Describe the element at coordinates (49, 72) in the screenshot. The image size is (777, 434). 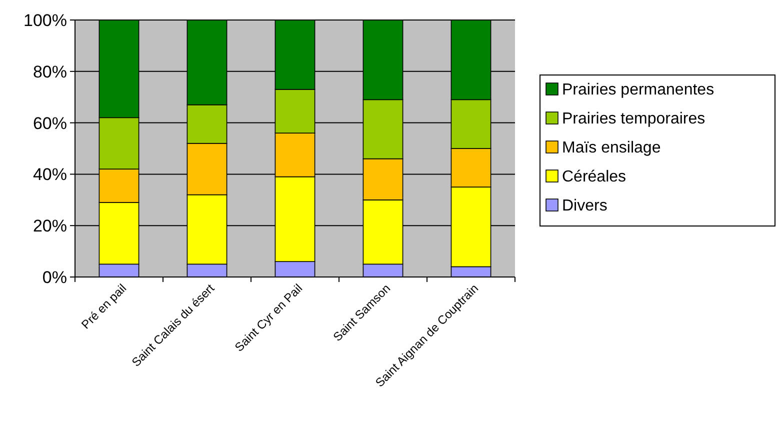
I see `y-tick-label: 80%` at that location.